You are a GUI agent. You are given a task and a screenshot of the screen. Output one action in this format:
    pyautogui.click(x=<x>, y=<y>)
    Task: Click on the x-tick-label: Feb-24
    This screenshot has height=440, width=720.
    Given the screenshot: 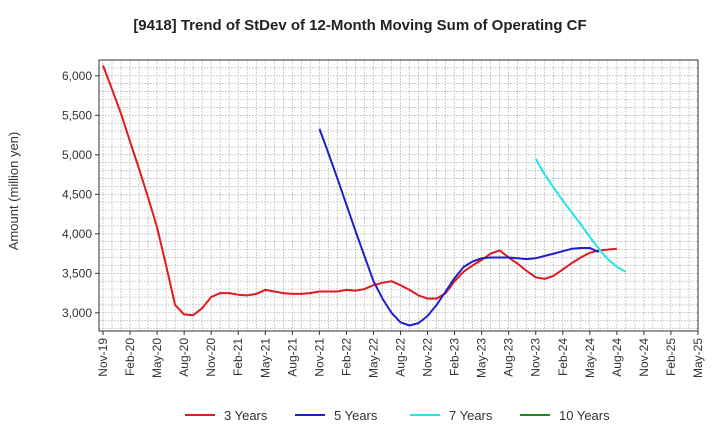 What is the action you would take?
    pyautogui.click(x=563, y=357)
    